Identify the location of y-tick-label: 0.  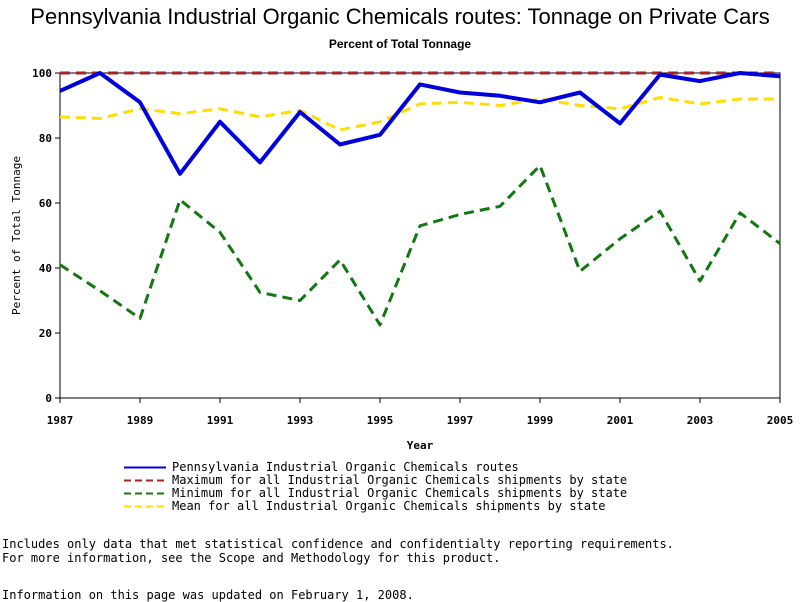
(48, 398).